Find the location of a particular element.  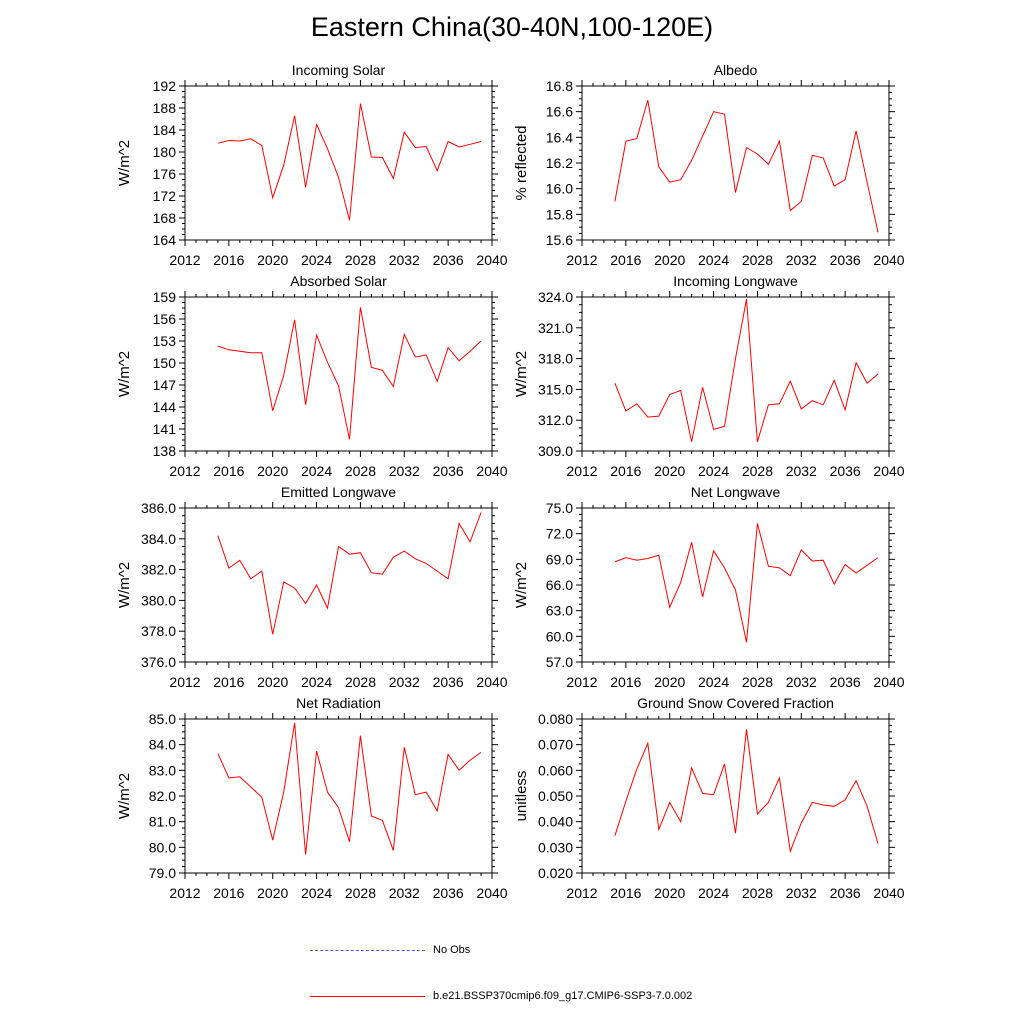

y-tick-label: 147 is located at coordinates (165, 385).